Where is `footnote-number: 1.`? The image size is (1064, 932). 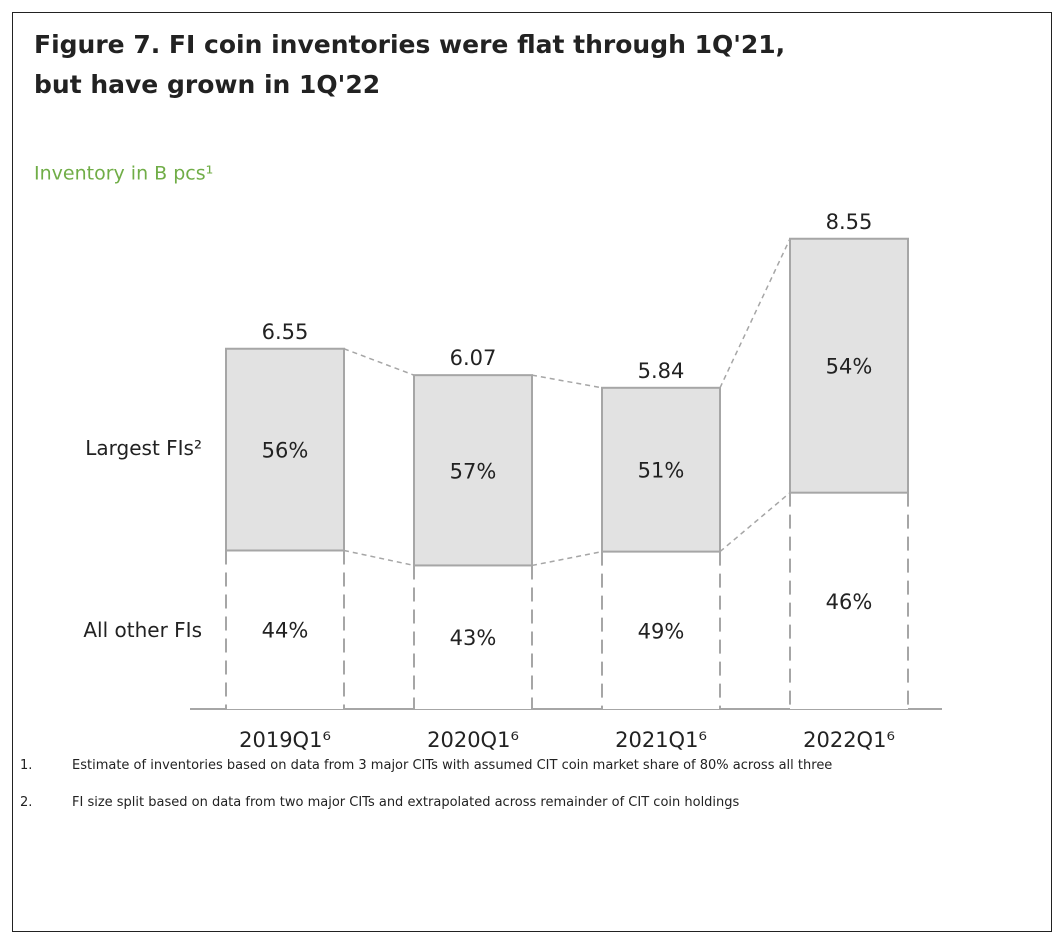
footnote-number: 1. is located at coordinates (26, 765).